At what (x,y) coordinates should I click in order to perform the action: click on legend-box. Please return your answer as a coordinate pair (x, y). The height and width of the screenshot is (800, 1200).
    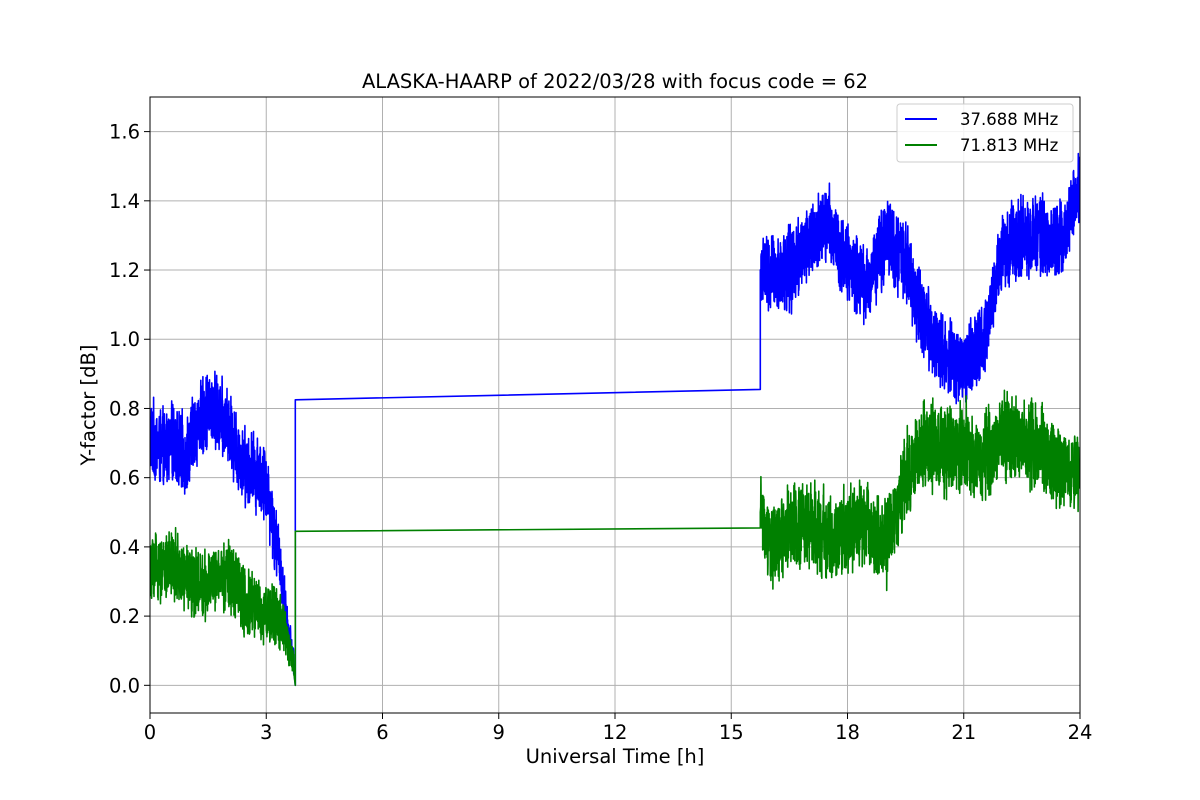
    Looking at the image, I should click on (985, 133).